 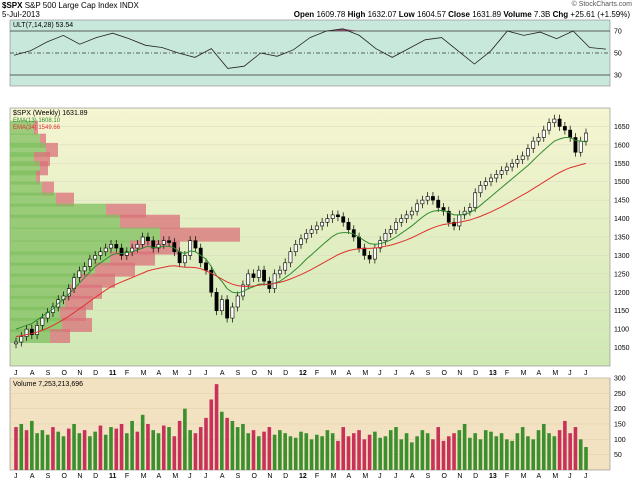 I want to click on legend-ema13: EMA(13) 1608.10, so click(x=37, y=121).